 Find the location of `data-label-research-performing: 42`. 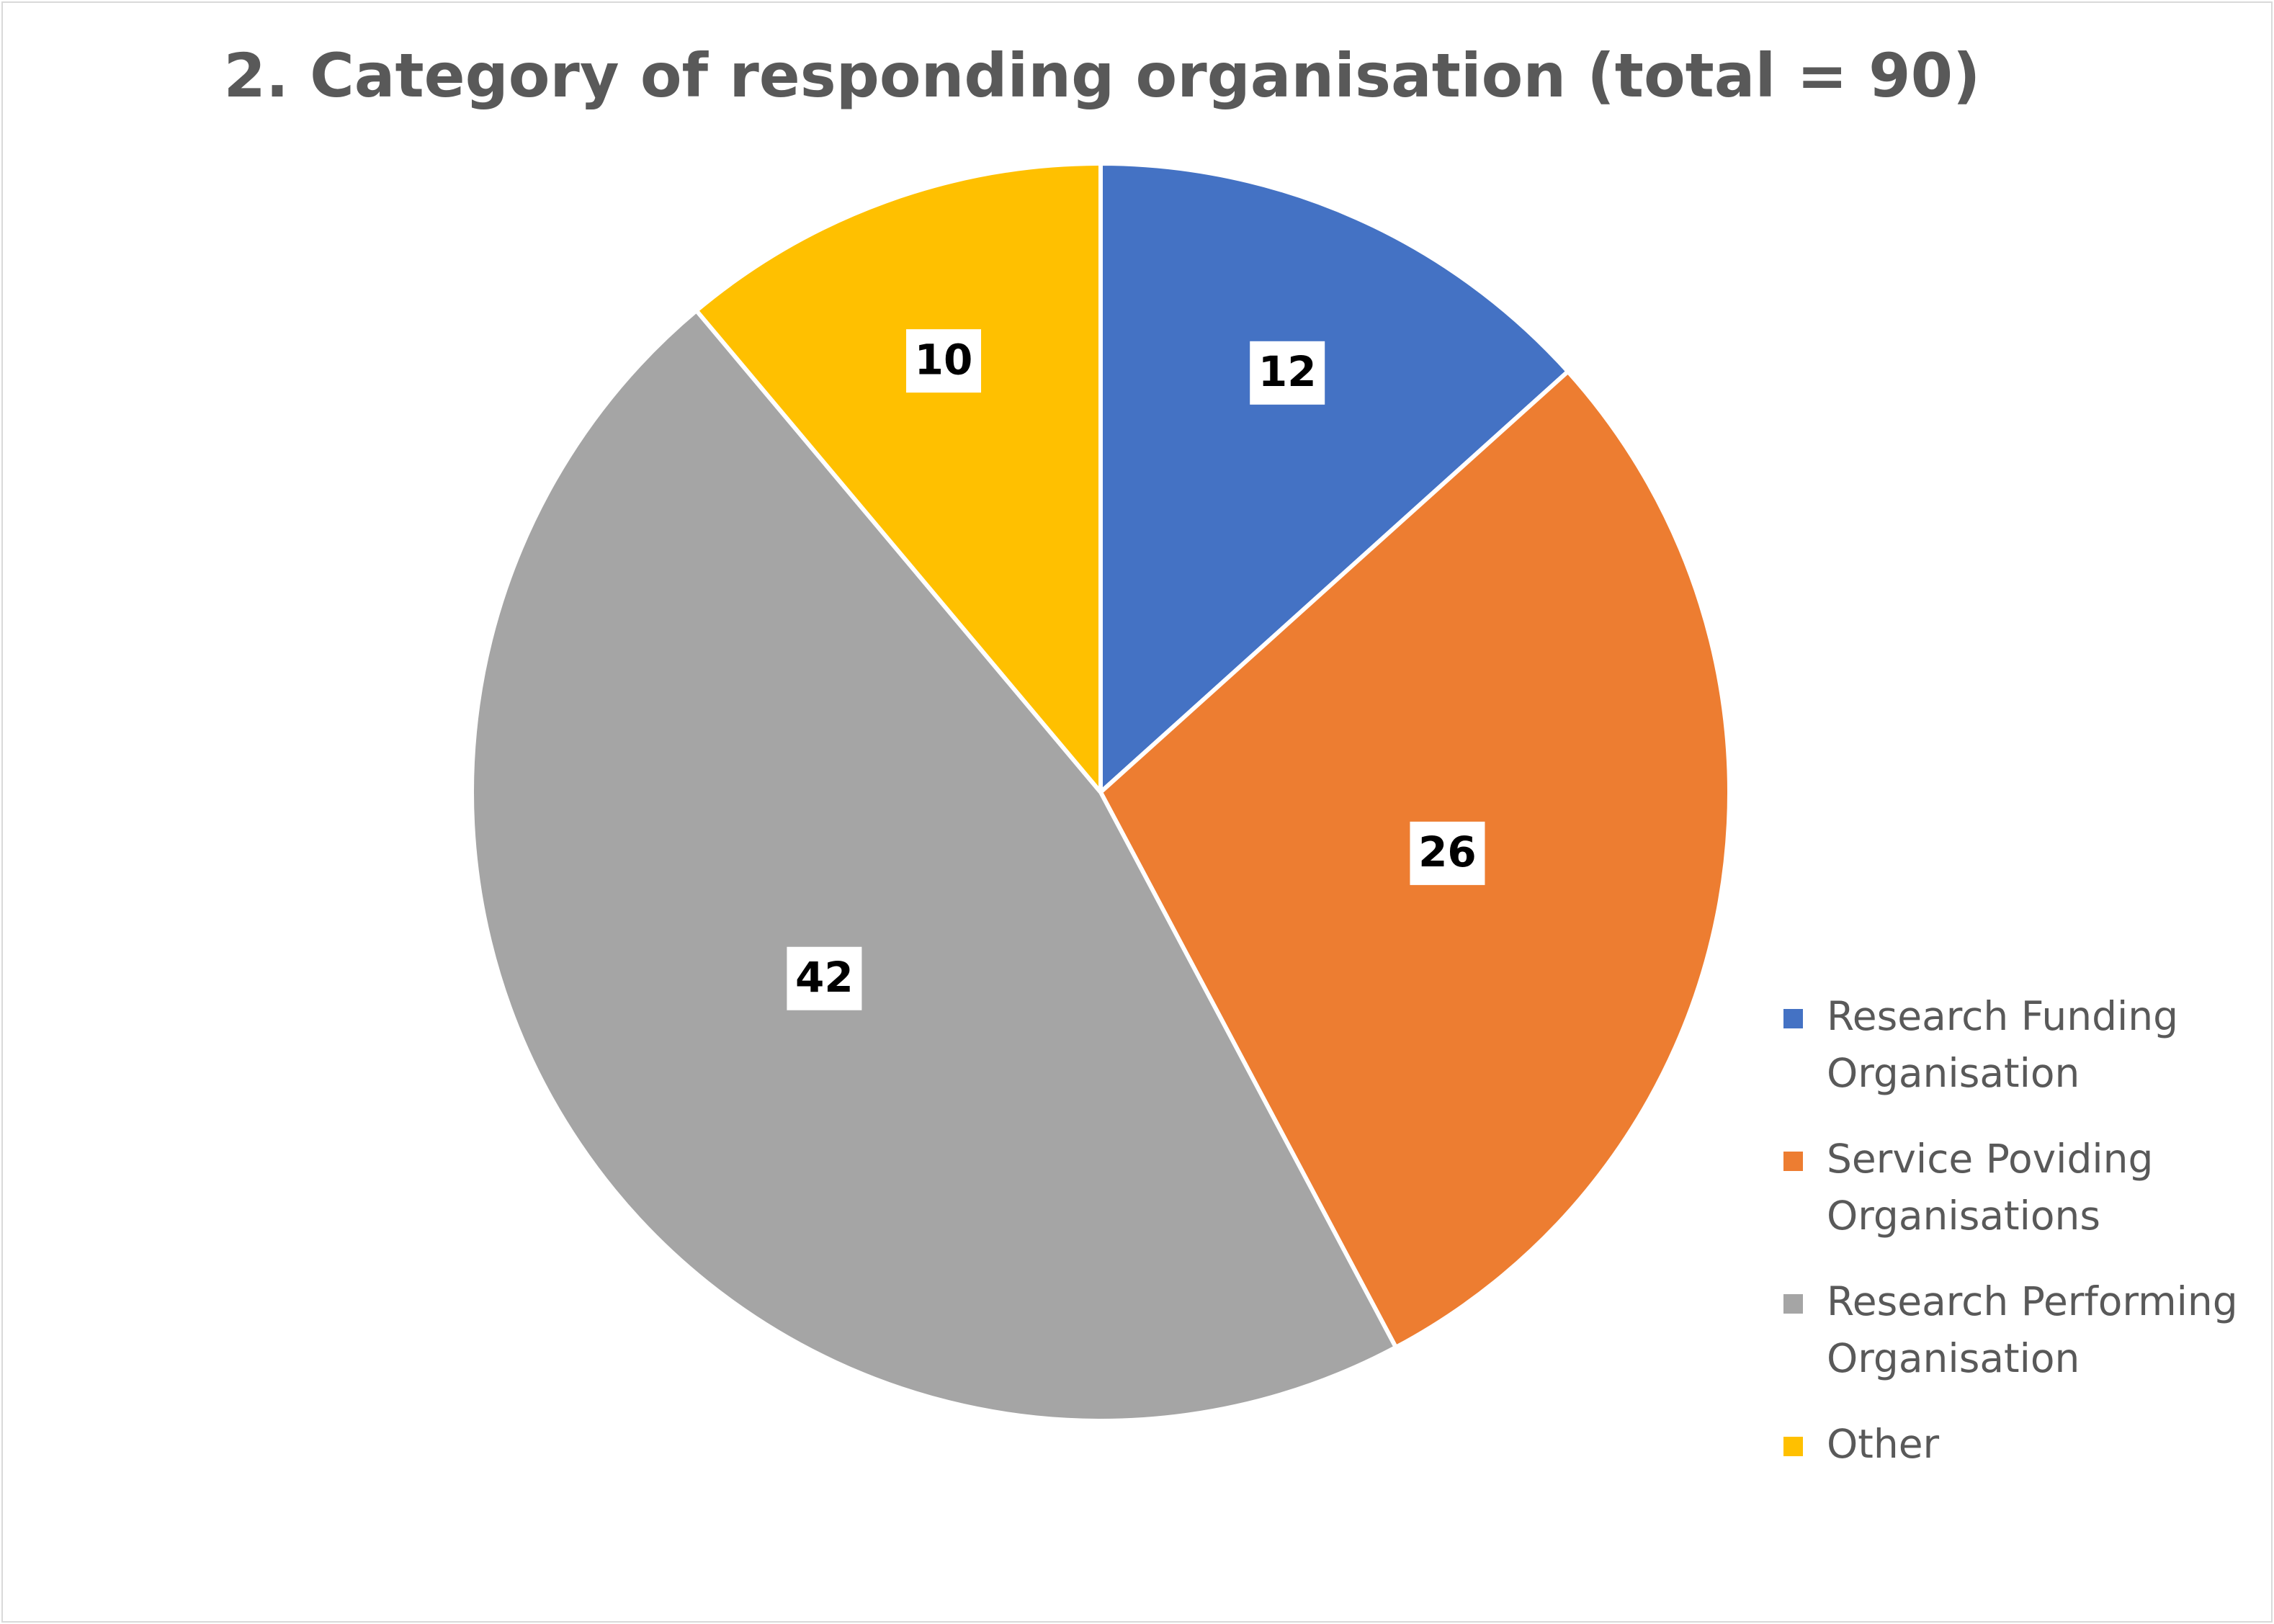

data-label-research-performing: 42 is located at coordinates (824, 978).